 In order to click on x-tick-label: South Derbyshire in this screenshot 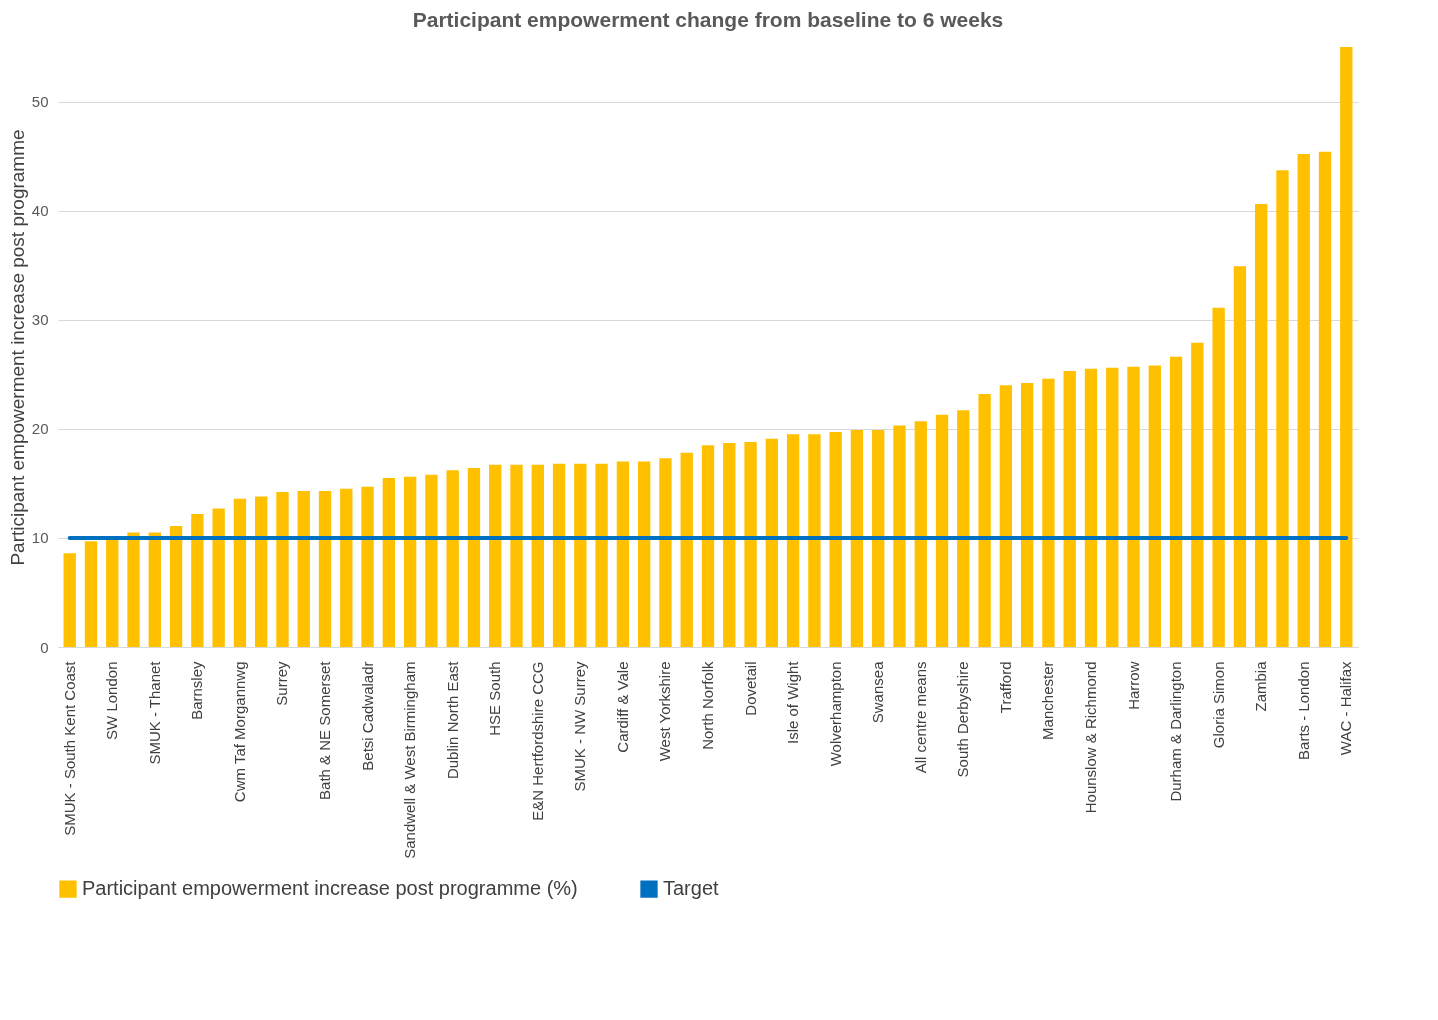, I will do `click(963, 719)`.